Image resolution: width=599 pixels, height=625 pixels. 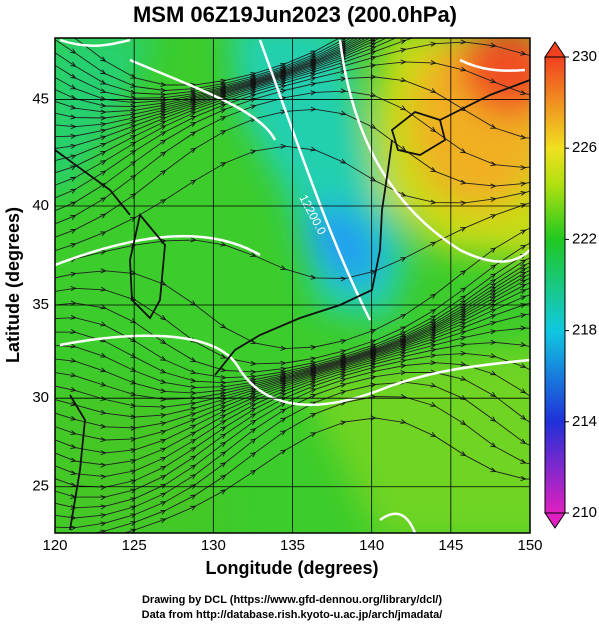 What do you see at coordinates (40, 486) in the screenshot?
I see `y-tick-label: 25` at bounding box center [40, 486].